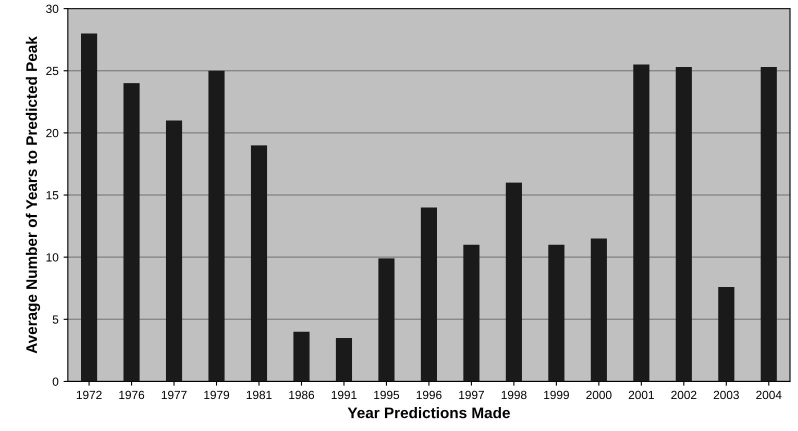 This screenshot has height=431, width=798. Describe the element at coordinates (52, 71) in the screenshot. I see `y-tick-label: 25` at that location.